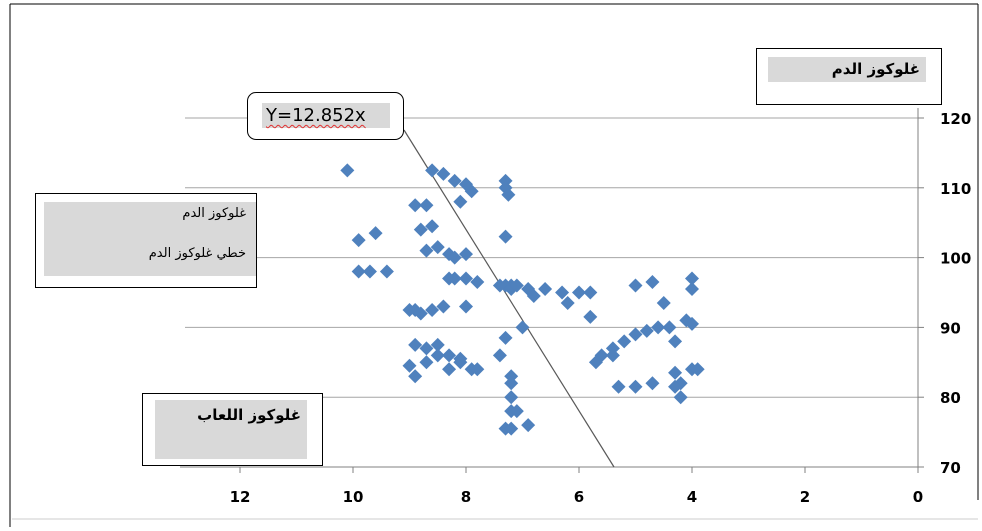  Describe the element at coordinates (955, 119) in the screenshot. I see `y-tick-label-120: 120` at that location.